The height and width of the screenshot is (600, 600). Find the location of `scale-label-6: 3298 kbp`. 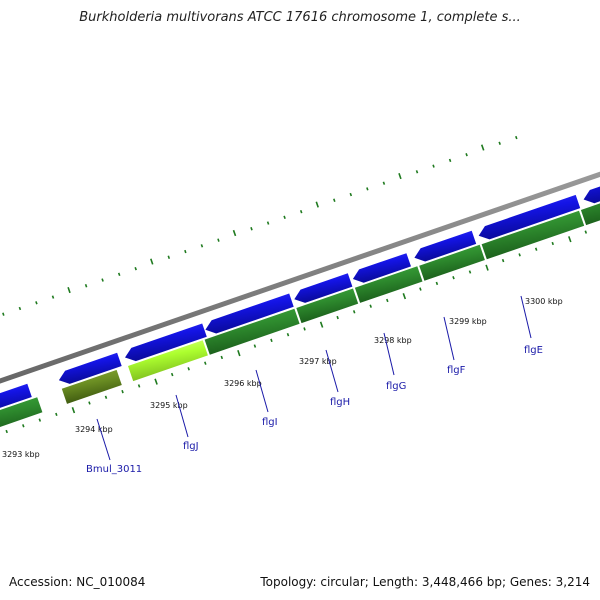

scale-label-6: 3298 kbp is located at coordinates (393, 340).